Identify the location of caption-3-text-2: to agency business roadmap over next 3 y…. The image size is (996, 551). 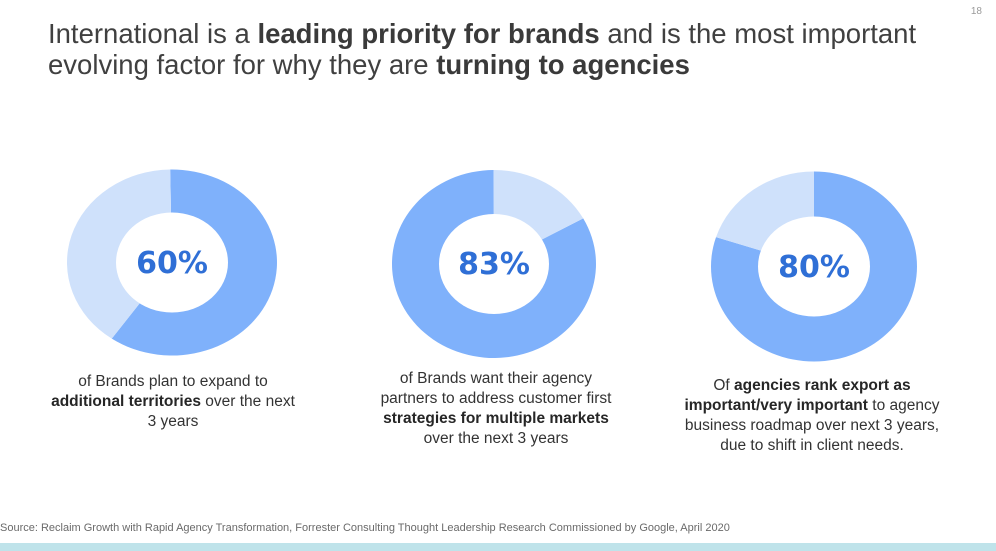
(812, 425).